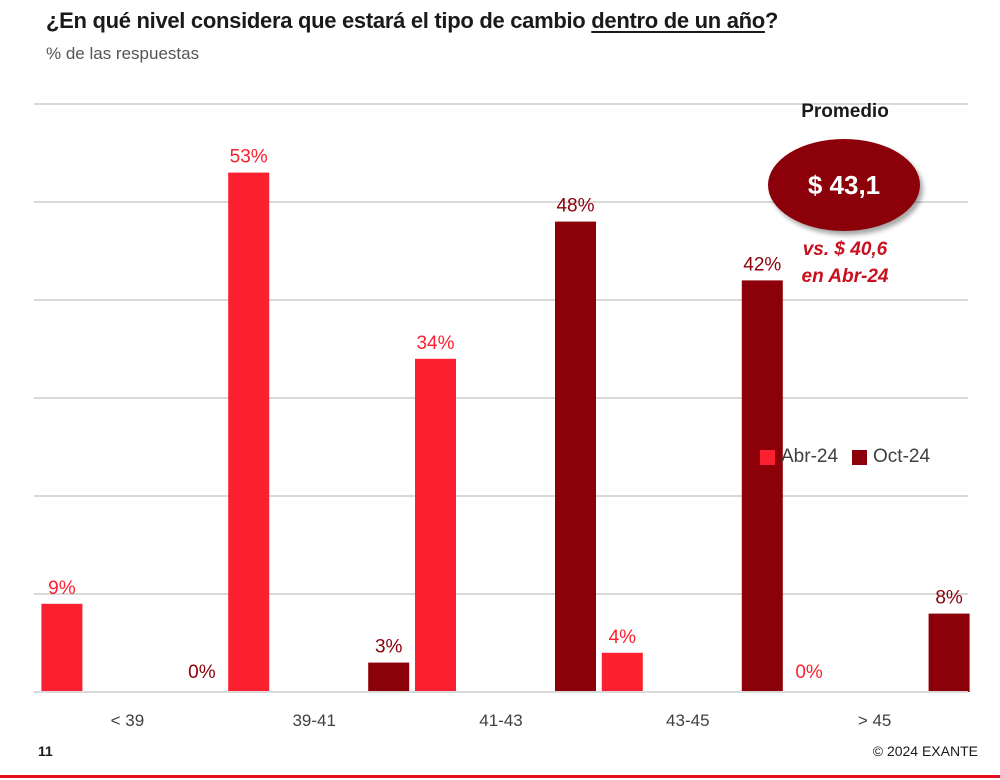 This screenshot has width=1000, height=780. What do you see at coordinates (762, 264) in the screenshot?
I see `data-label: 42%` at bounding box center [762, 264].